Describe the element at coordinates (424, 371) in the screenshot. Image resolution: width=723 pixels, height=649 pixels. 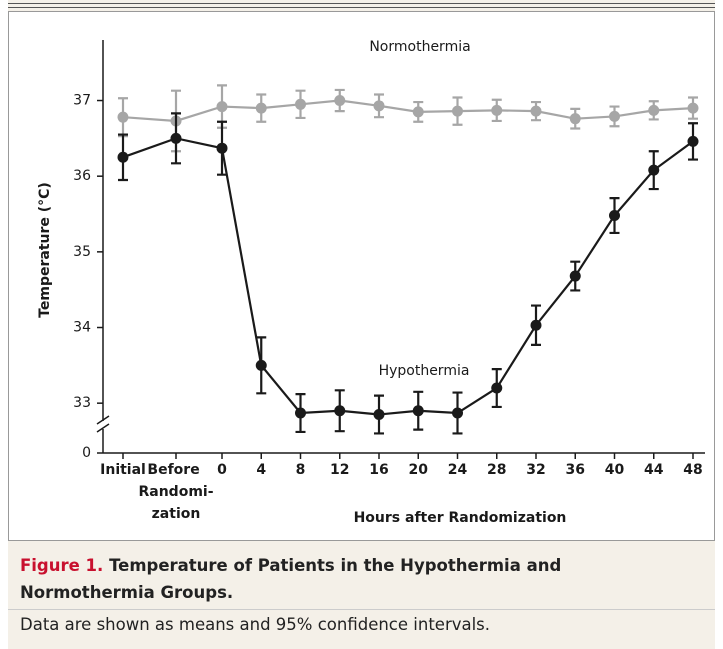
I see `series-label: Hypothermia` at that location.